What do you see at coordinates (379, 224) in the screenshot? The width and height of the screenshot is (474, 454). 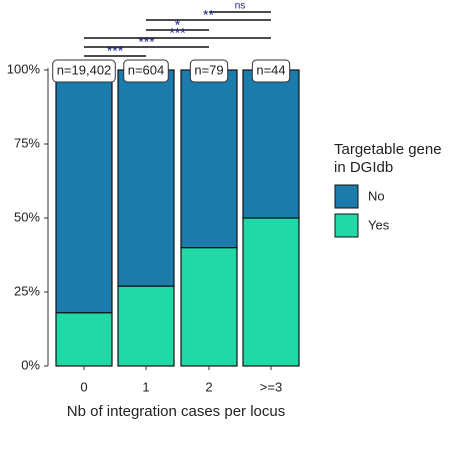 I see `legend-label: Yes` at bounding box center [379, 224].